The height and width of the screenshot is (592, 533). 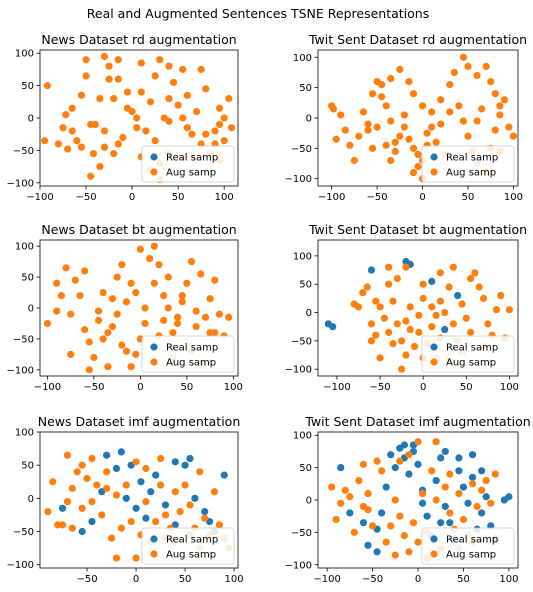 What do you see at coordinates (305, 468) in the screenshot?
I see `y-tick-label: 50` at bounding box center [305, 468].